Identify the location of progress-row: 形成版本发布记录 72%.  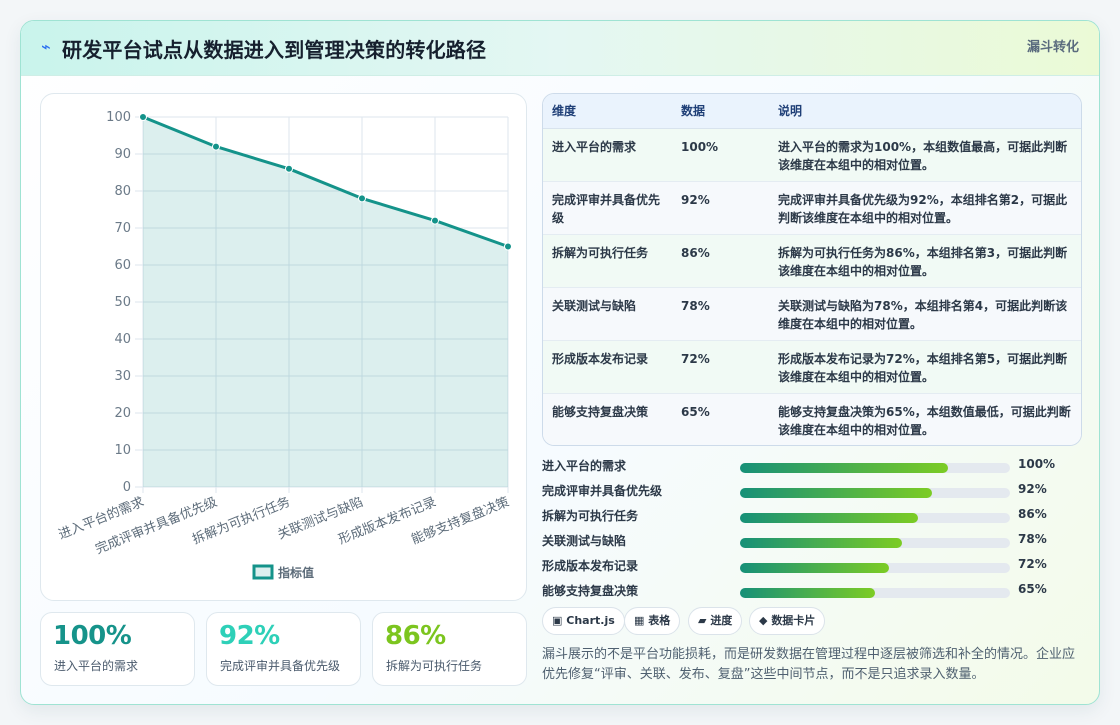
(812, 566).